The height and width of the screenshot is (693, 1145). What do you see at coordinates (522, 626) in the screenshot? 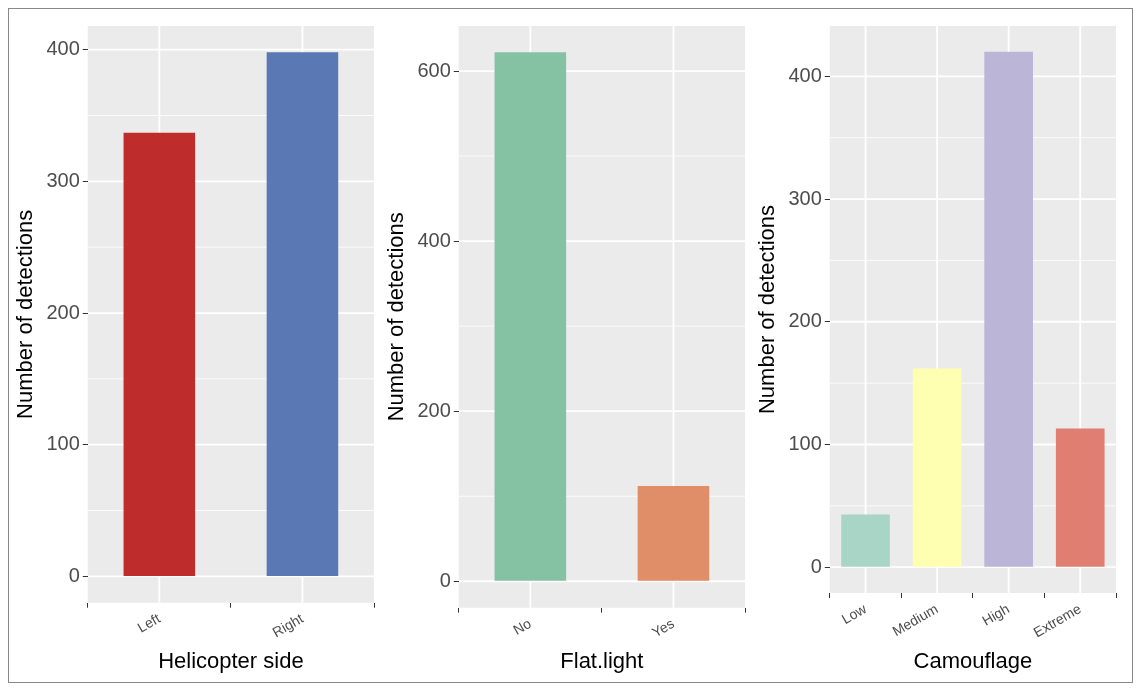
I see `x-tick-label: No` at bounding box center [522, 626].